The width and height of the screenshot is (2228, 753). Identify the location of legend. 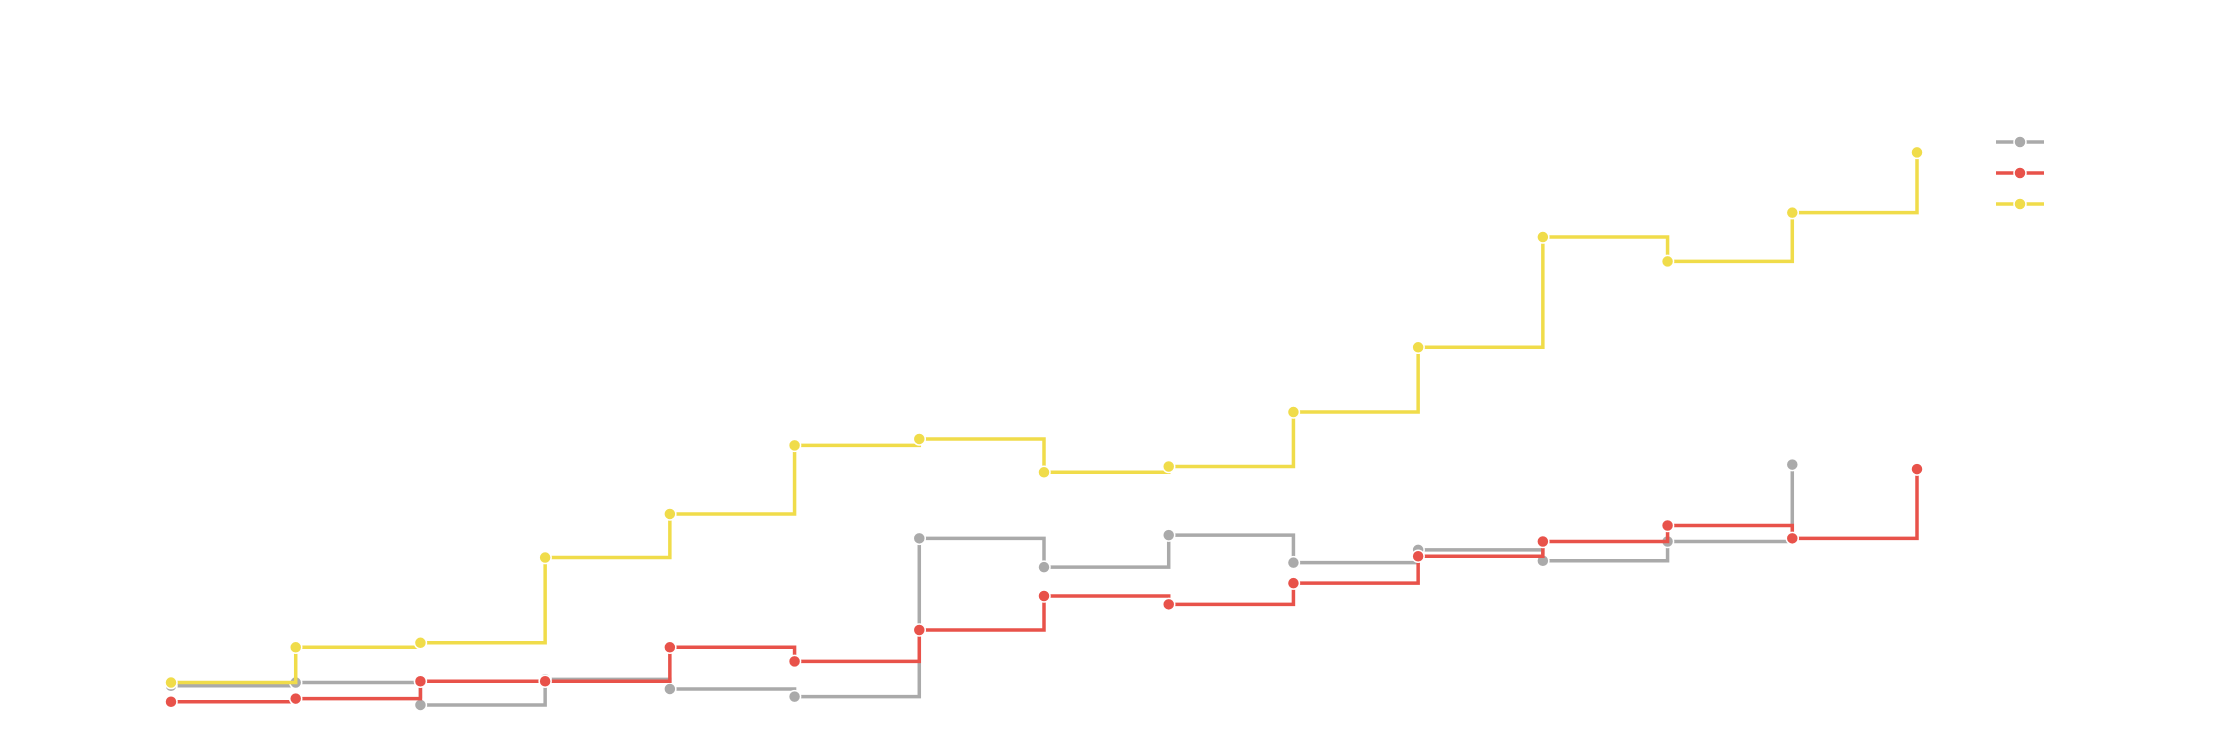
(2020, 173).